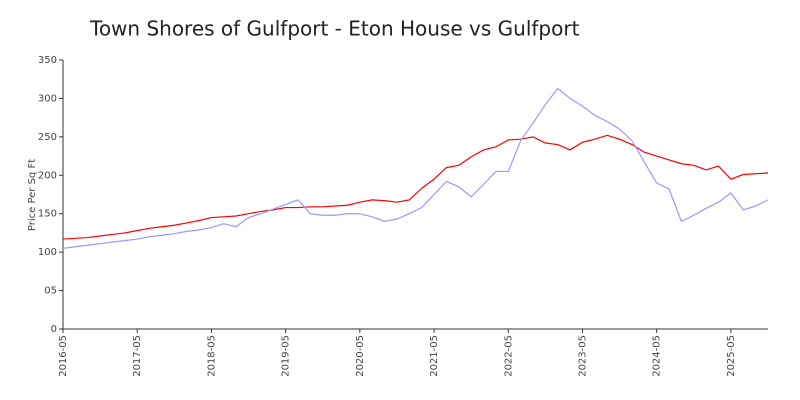 Image resolution: width=800 pixels, height=400 pixels. Describe the element at coordinates (286, 356) in the screenshot. I see `x-tick-label: 2019-05` at that location.